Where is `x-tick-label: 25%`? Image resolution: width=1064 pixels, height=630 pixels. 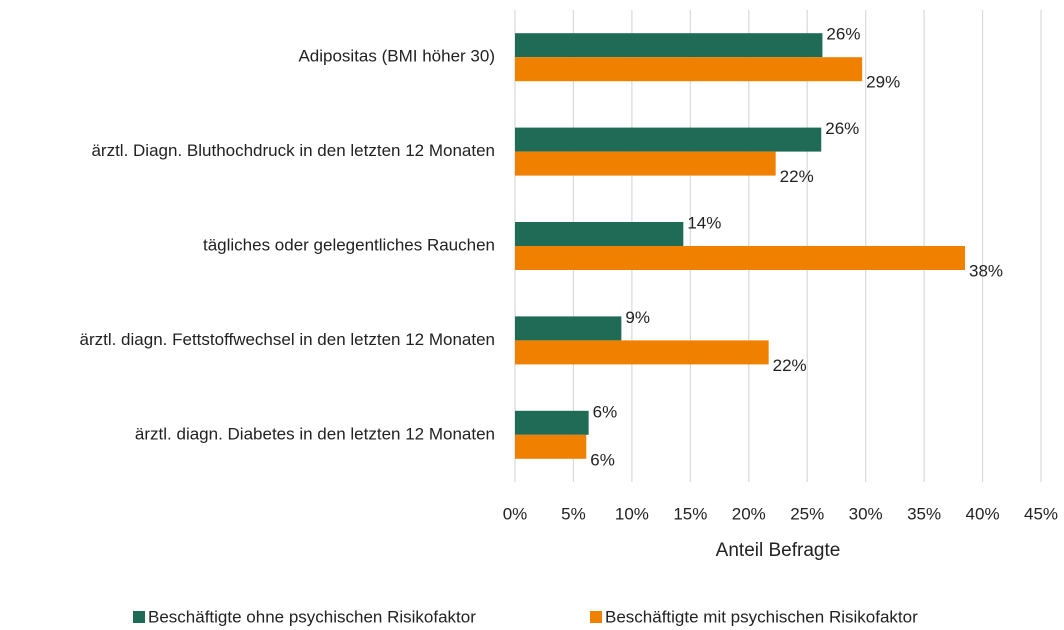 x-tick-label: 25% is located at coordinates (807, 513).